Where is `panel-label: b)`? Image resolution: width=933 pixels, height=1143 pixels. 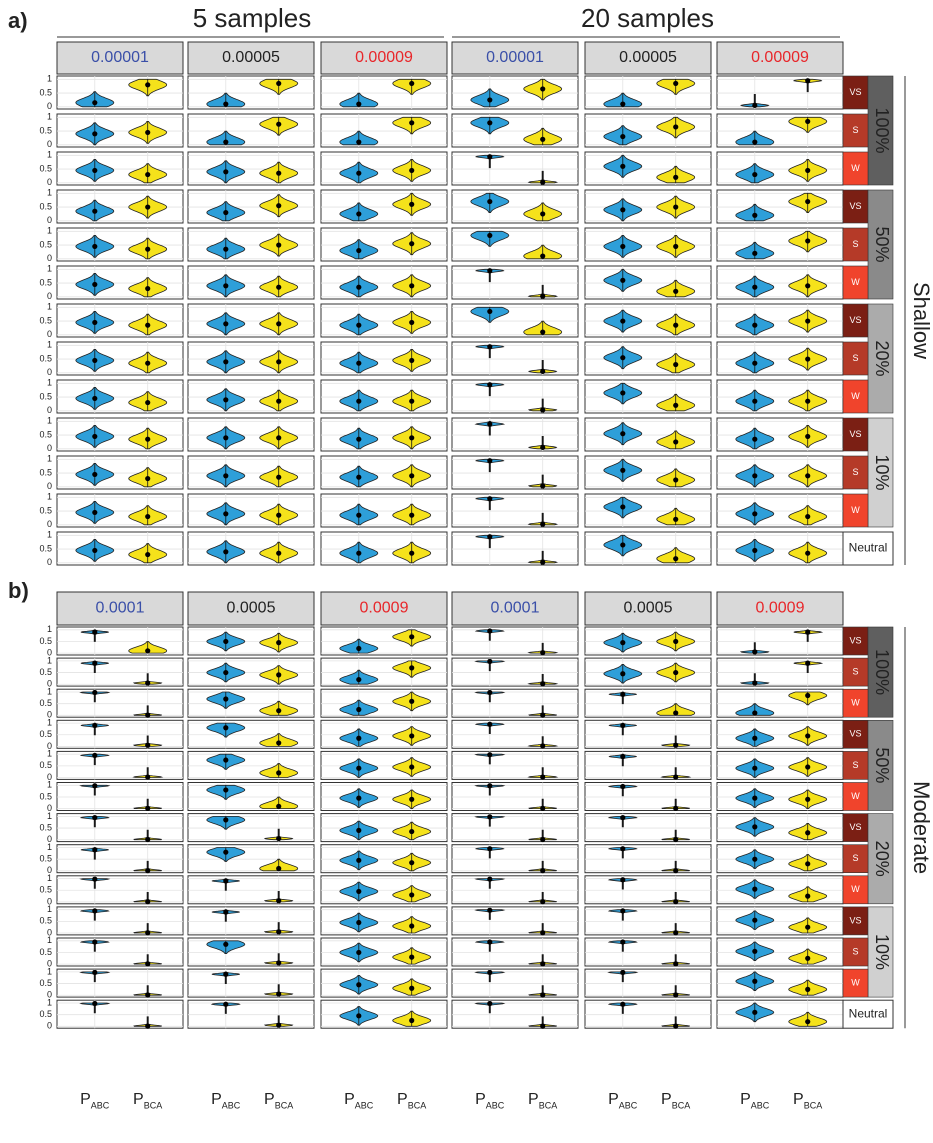 panel-label: b) is located at coordinates (18, 590).